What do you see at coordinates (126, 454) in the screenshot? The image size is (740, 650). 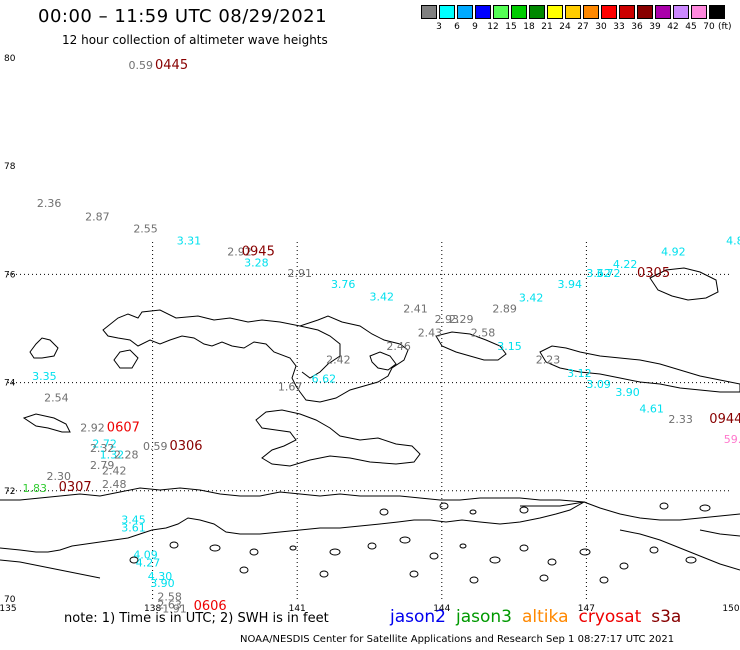 I see `wave-height-value: 2.28` at bounding box center [126, 454].